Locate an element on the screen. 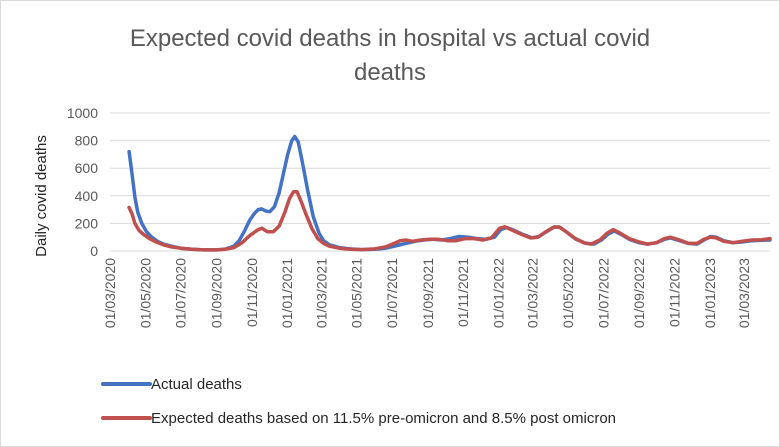 The image size is (780, 447). x-tick-label: 01/05/2022 is located at coordinates (568, 293).